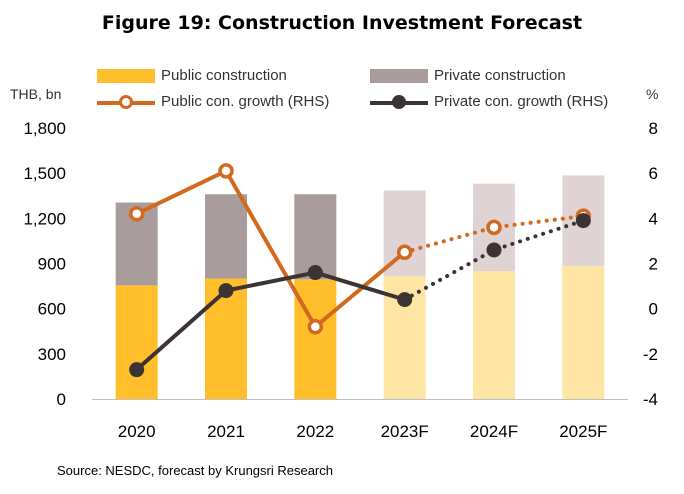 This screenshot has height=494, width=684. I want to click on legend-swatch-public-growth, so click(126, 101).